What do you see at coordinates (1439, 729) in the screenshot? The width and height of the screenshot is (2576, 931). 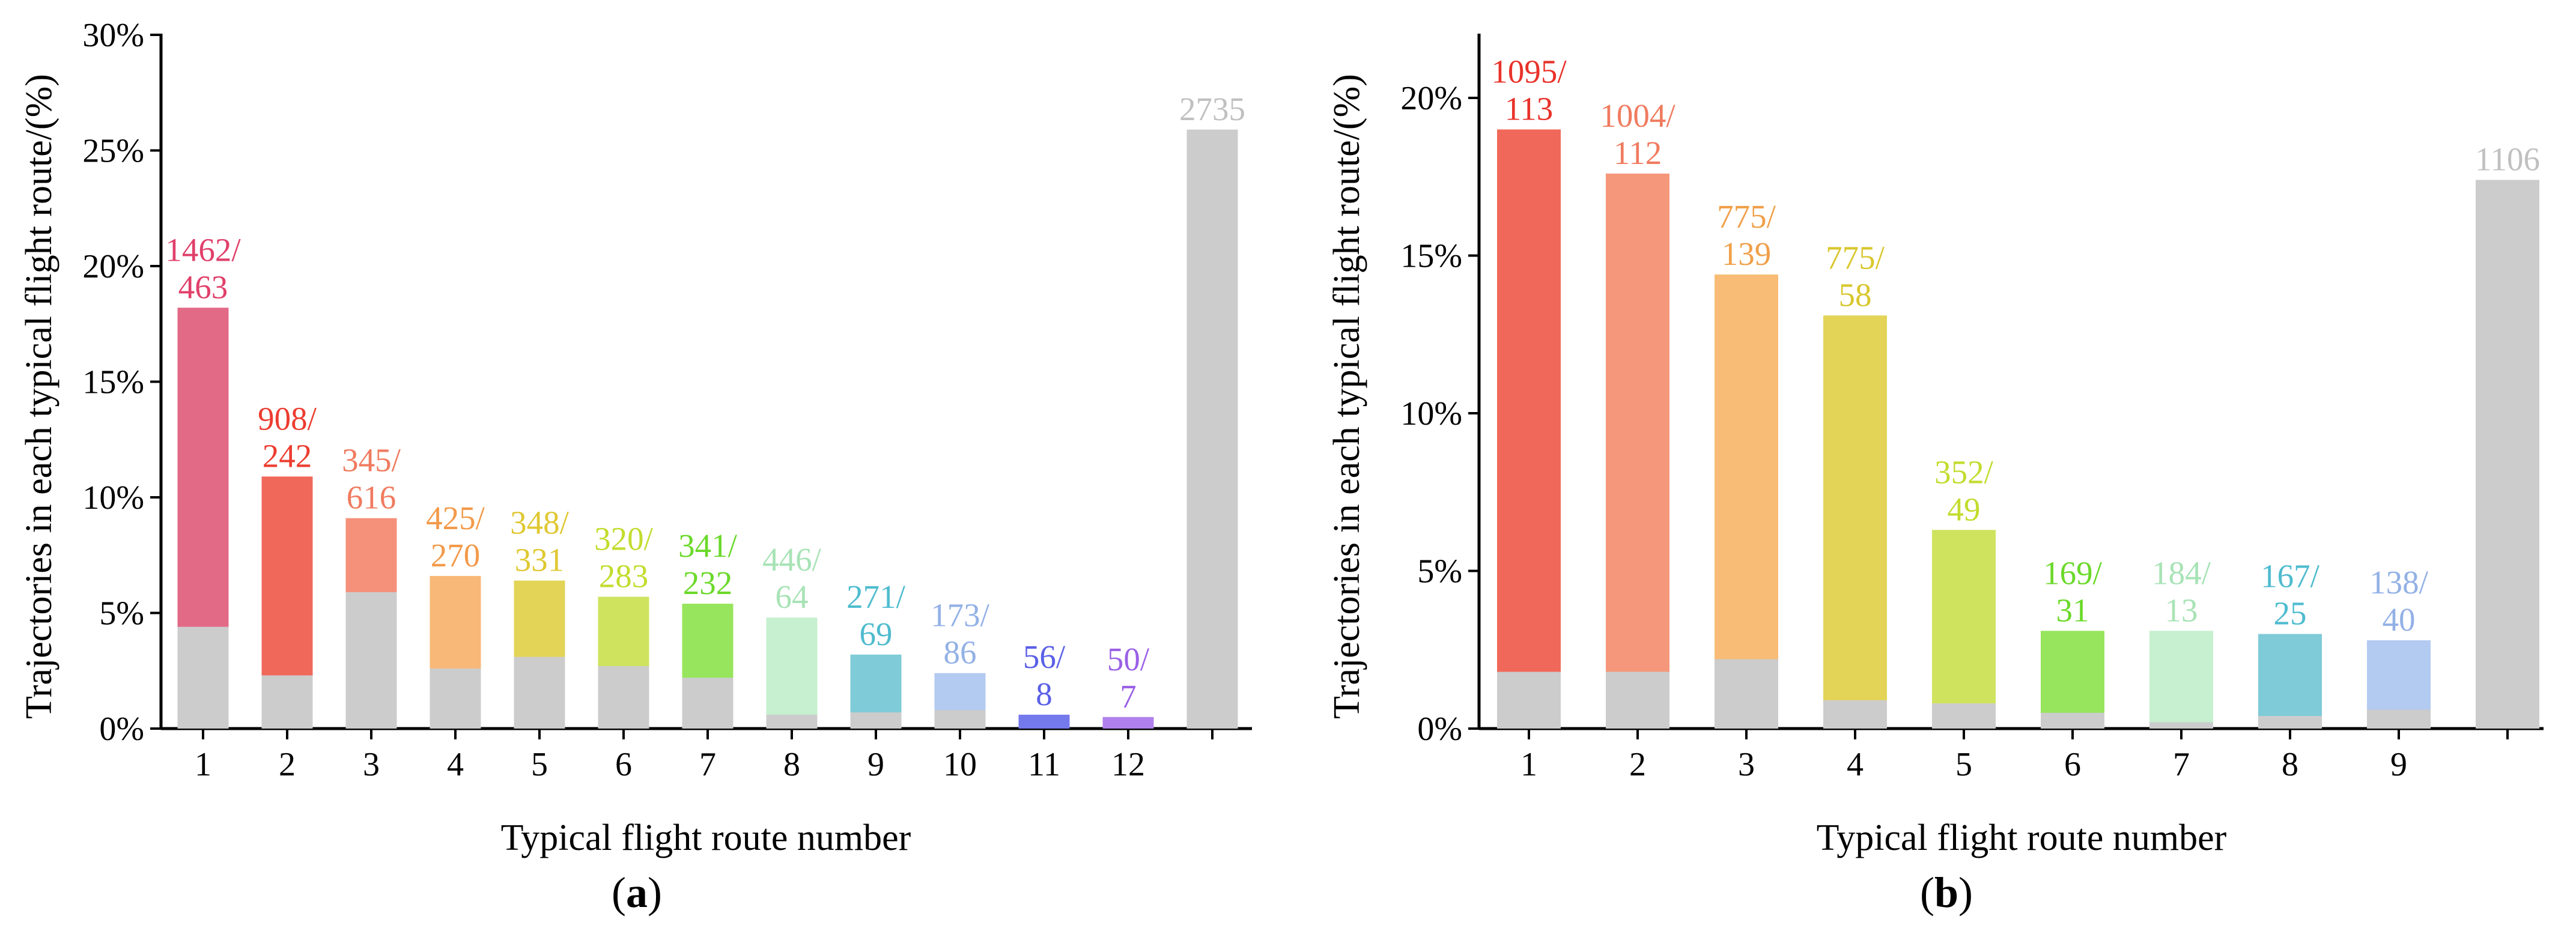 I see `y-tick-label: 0%` at bounding box center [1439, 729].